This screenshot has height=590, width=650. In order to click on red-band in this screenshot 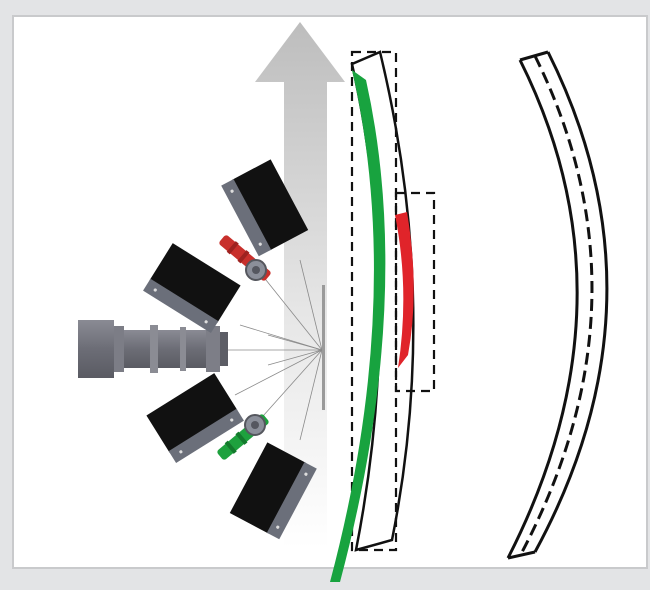, I will do `click(404, 290)`.